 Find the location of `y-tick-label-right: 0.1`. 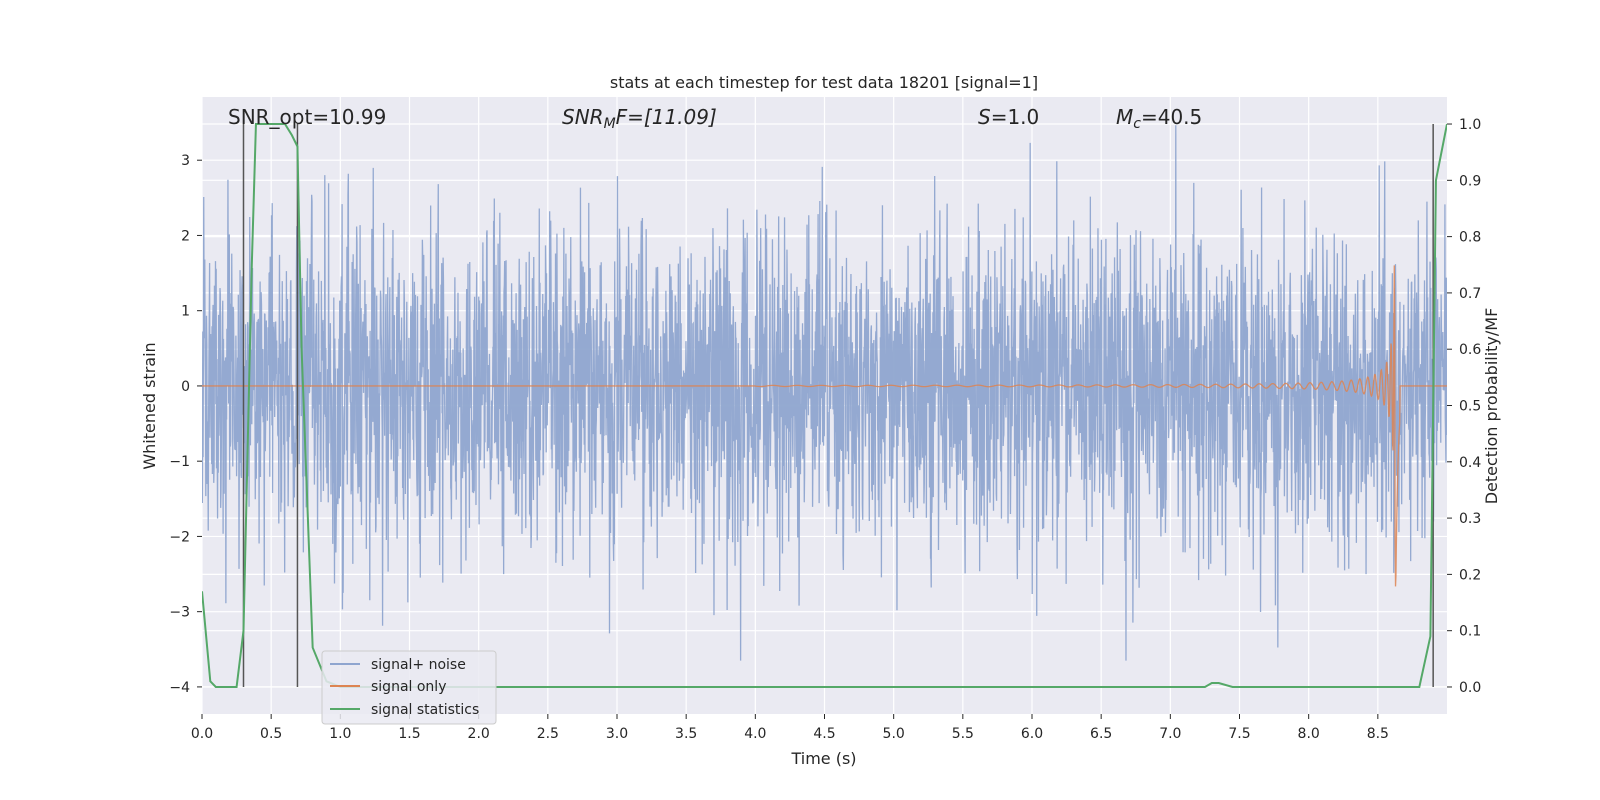

y-tick-label-right: 0.1 is located at coordinates (1470, 632).